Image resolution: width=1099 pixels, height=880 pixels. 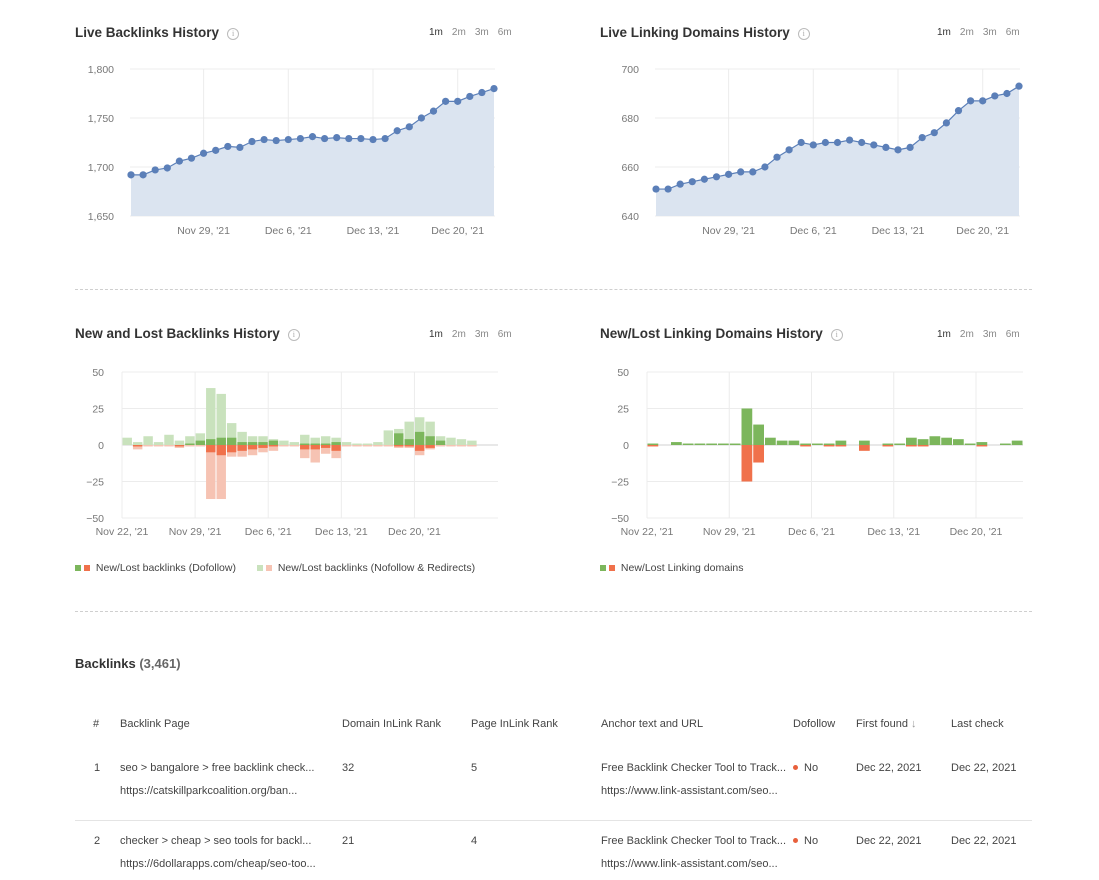 I want to click on range-selector-4: 1m 2m 3m 6m, so click(x=974, y=334).